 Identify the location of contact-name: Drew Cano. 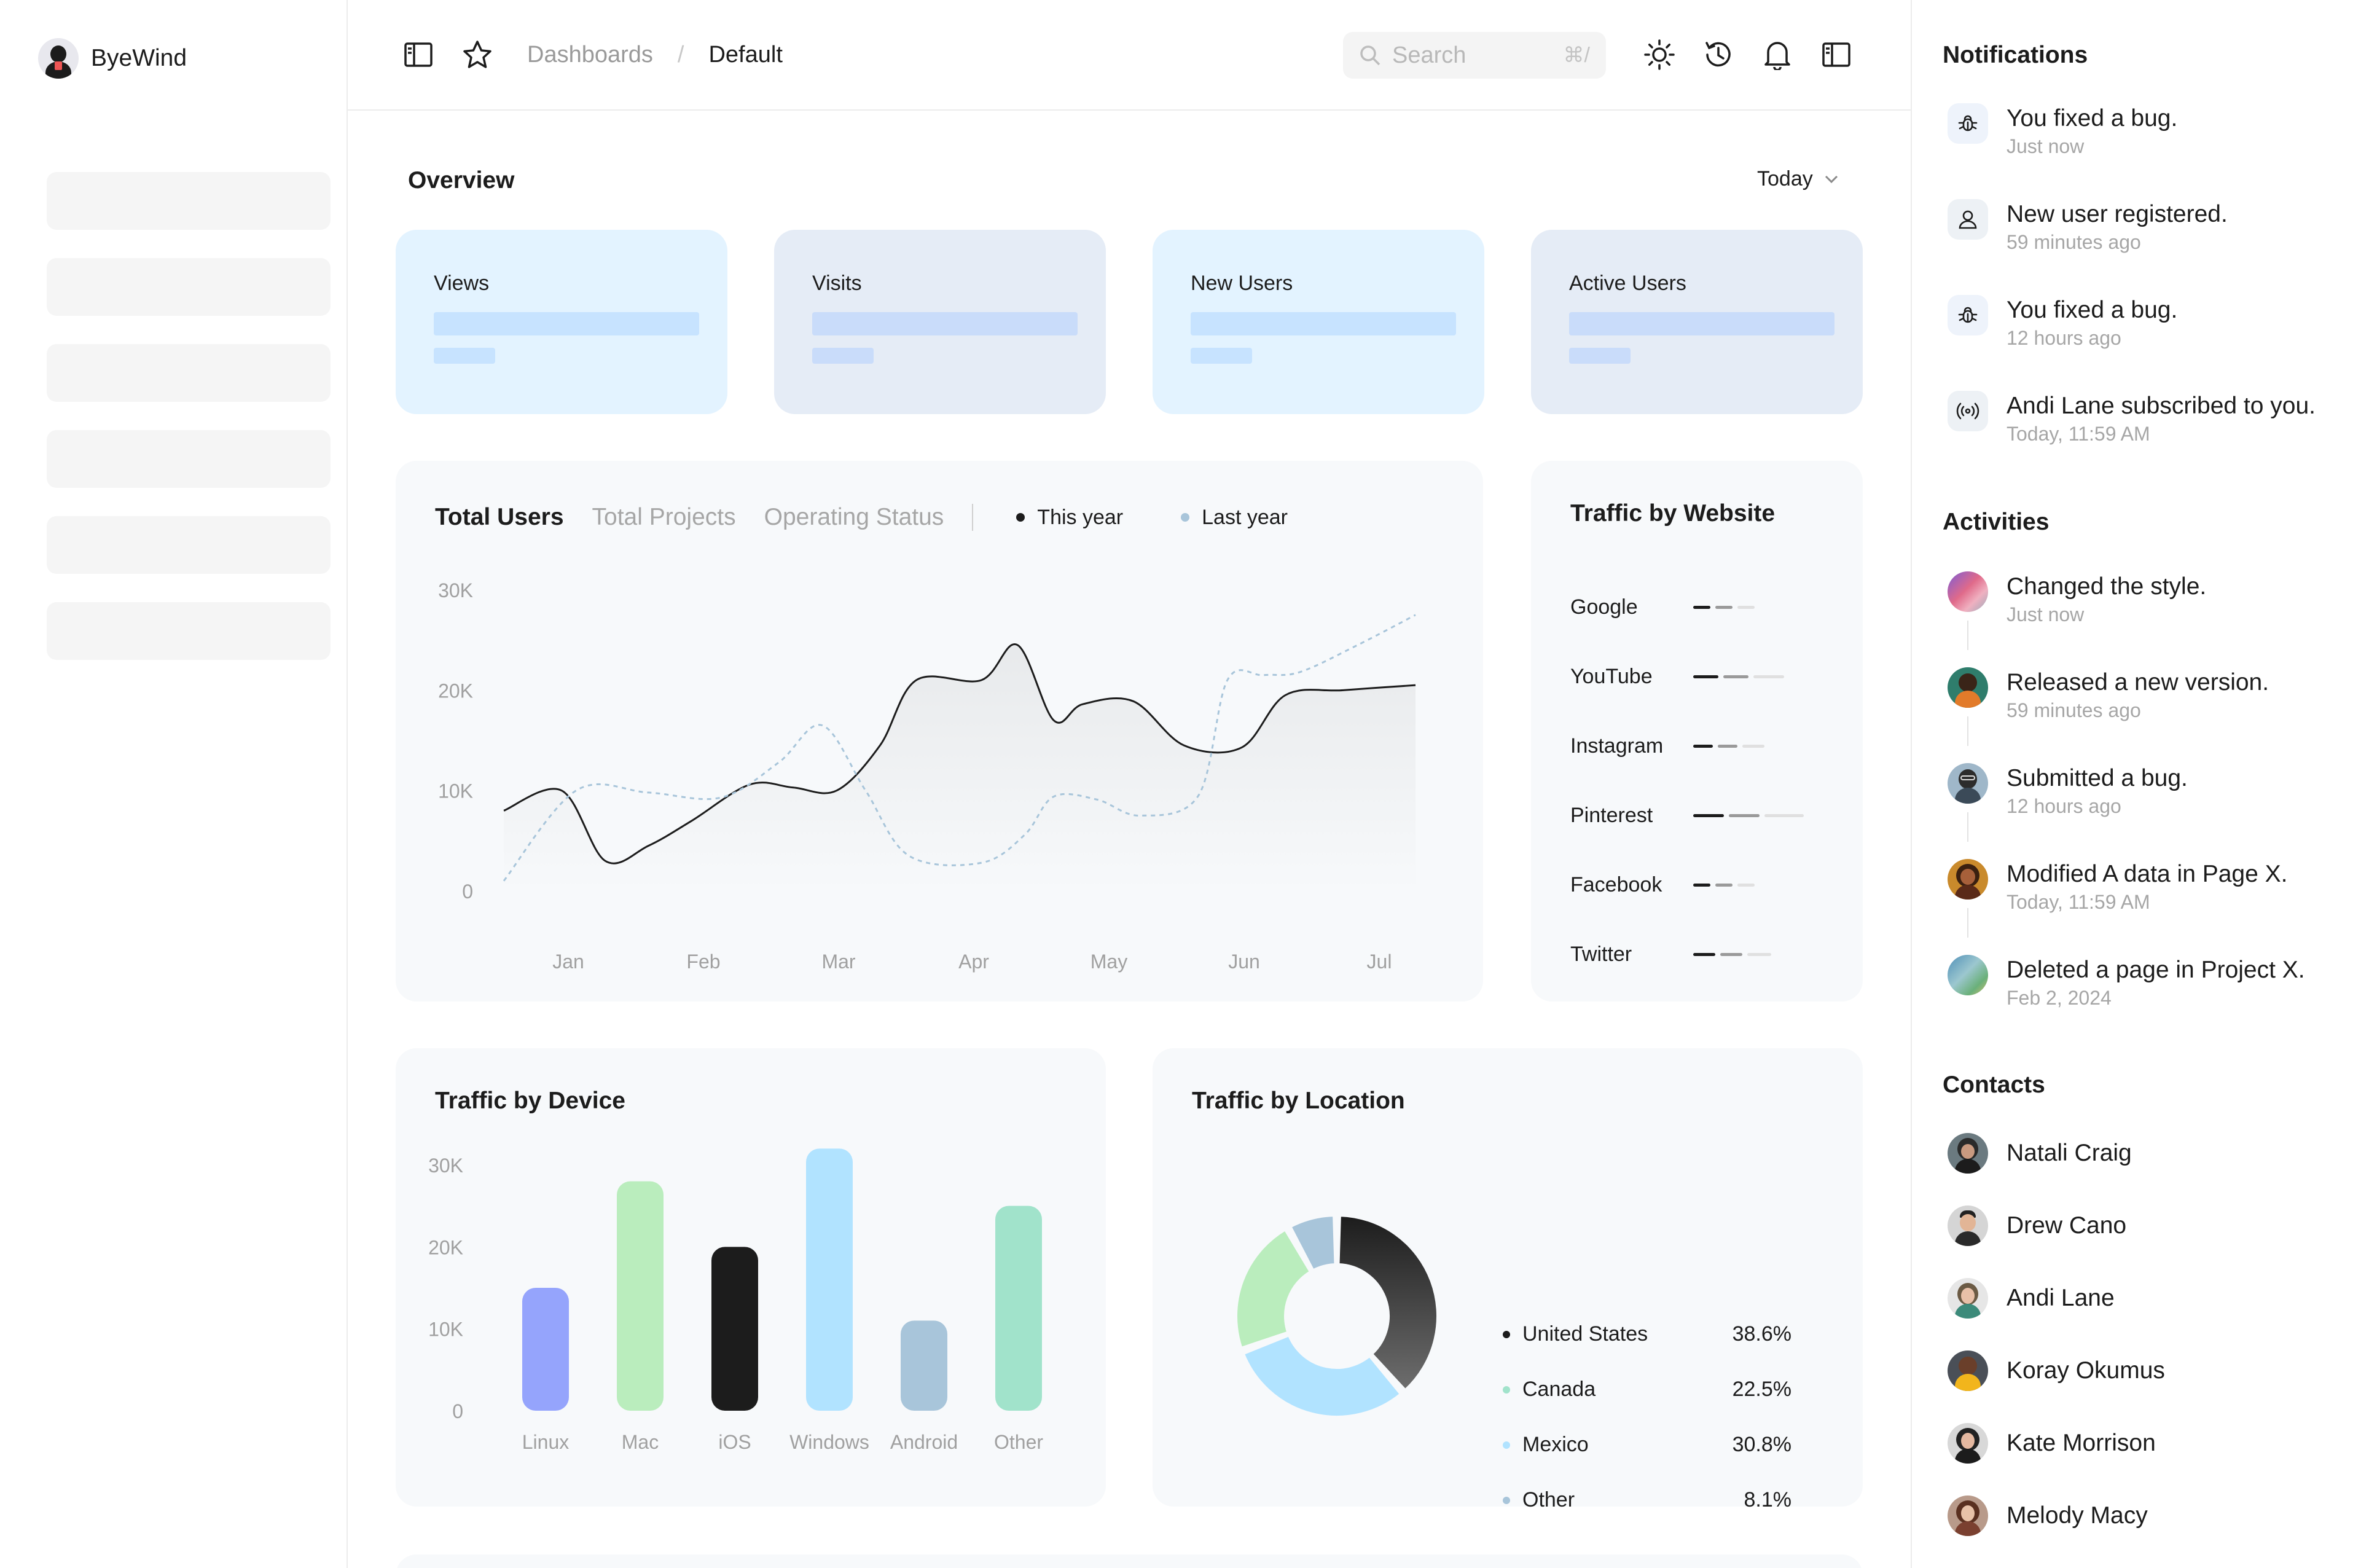
(2067, 1225).